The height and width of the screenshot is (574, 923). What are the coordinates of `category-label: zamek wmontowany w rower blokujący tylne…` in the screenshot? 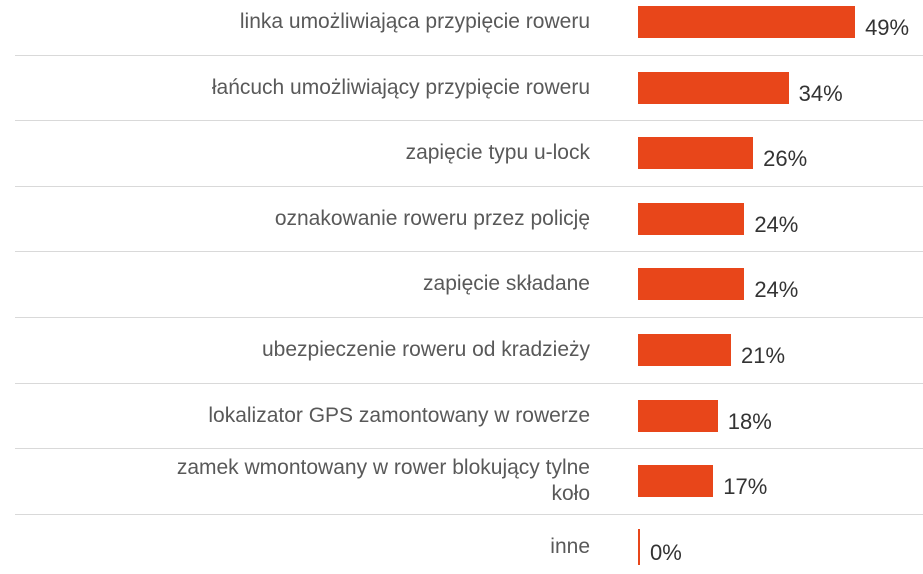 It's located at (383, 481).